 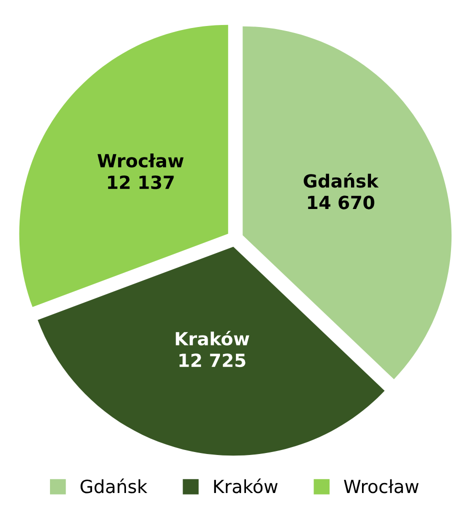 I want to click on data-label: 14 670, so click(x=341, y=203).